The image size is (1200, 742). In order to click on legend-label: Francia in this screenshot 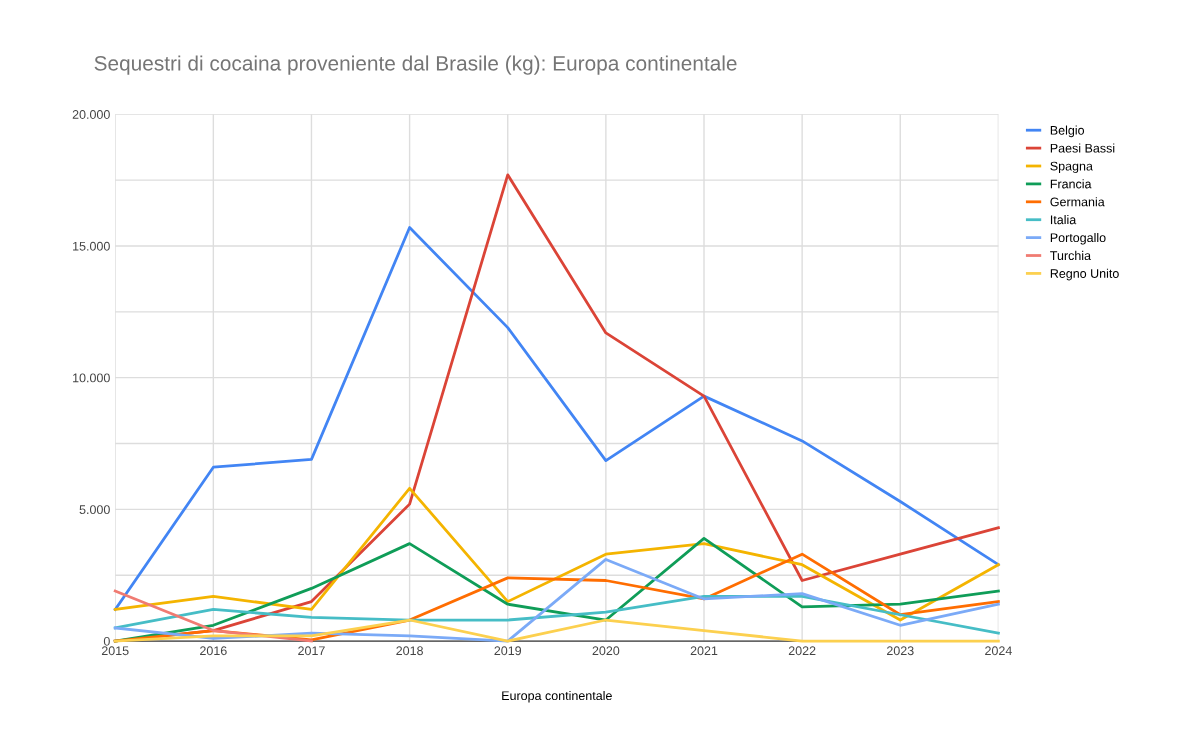, I will do `click(1071, 184)`.